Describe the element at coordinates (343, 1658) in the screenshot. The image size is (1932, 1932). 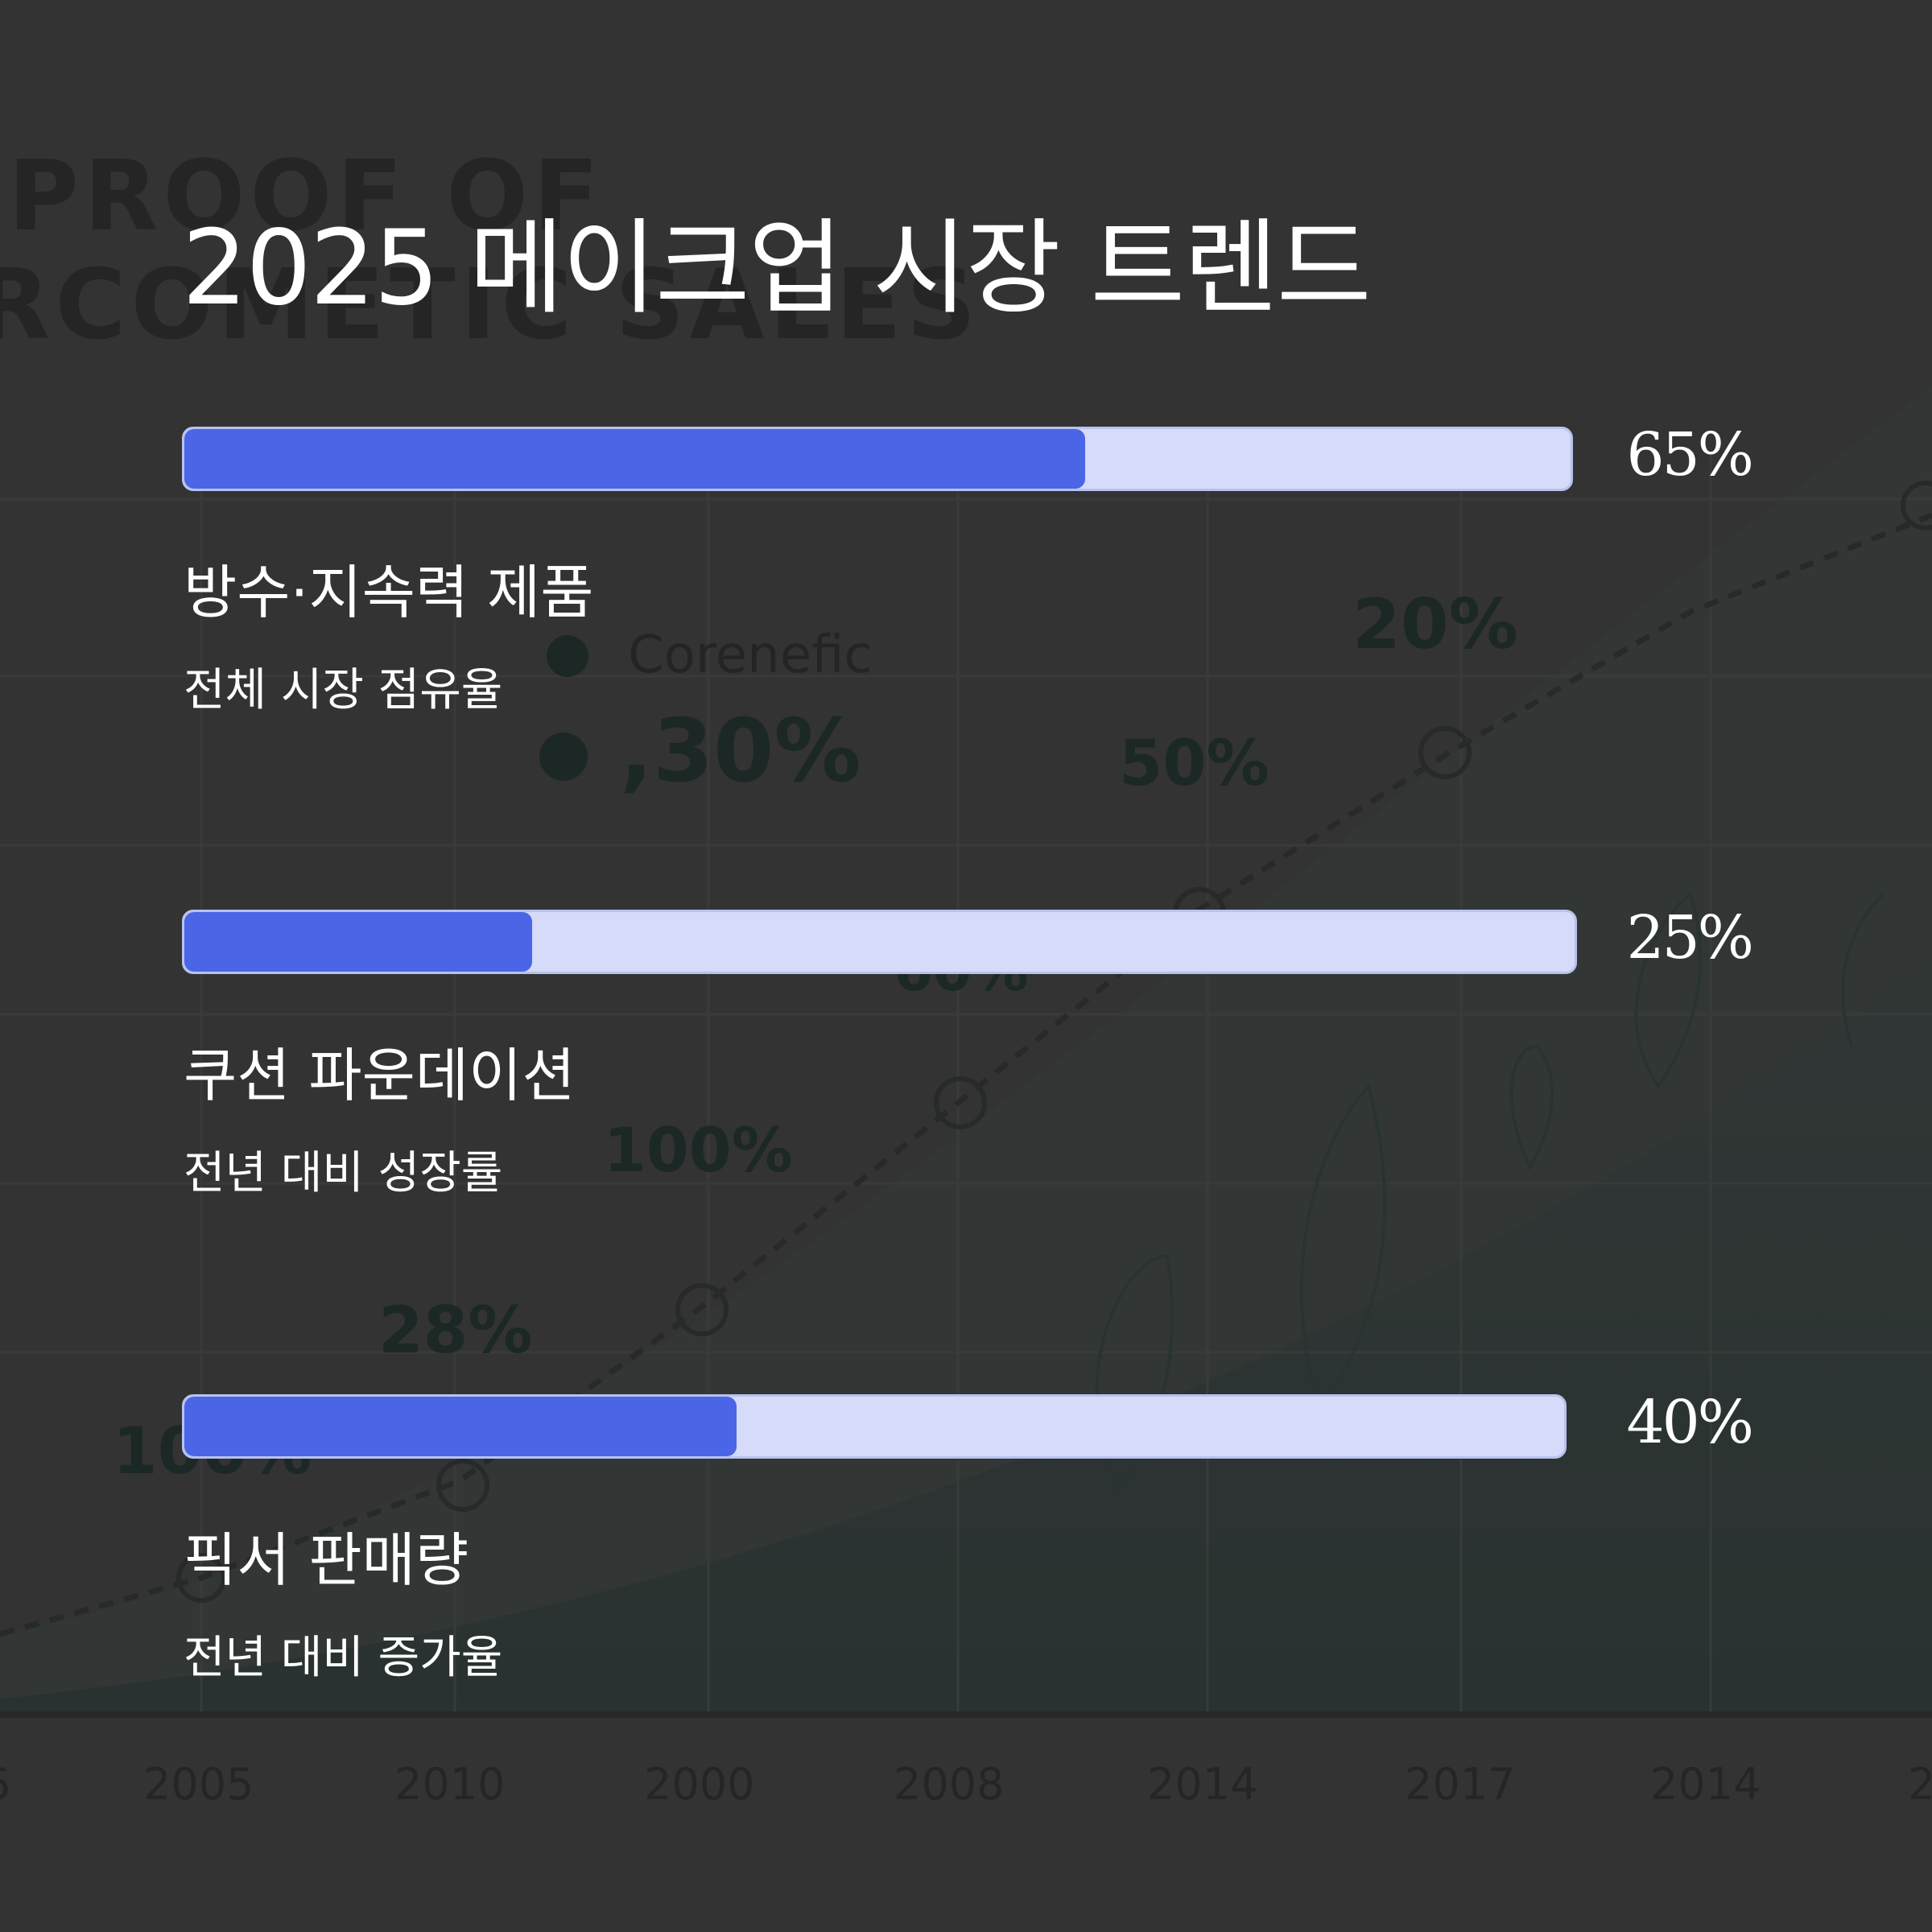
I see `metric-description: 전년 대비 증가율` at that location.